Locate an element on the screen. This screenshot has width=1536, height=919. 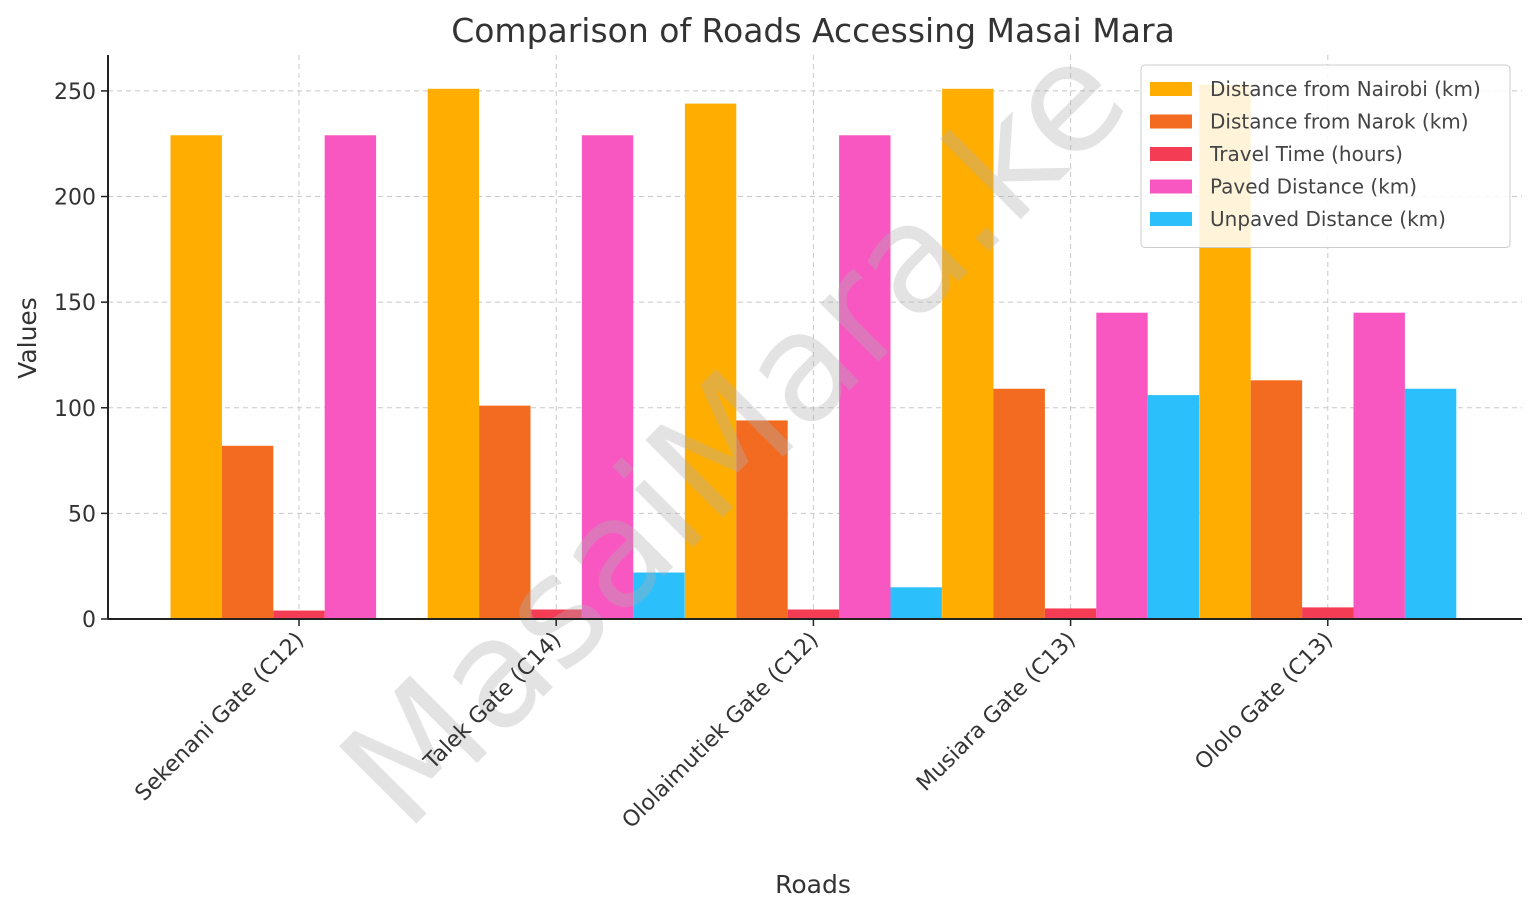
legend-swatch-unpaved-distance-km is located at coordinates (1171, 219).